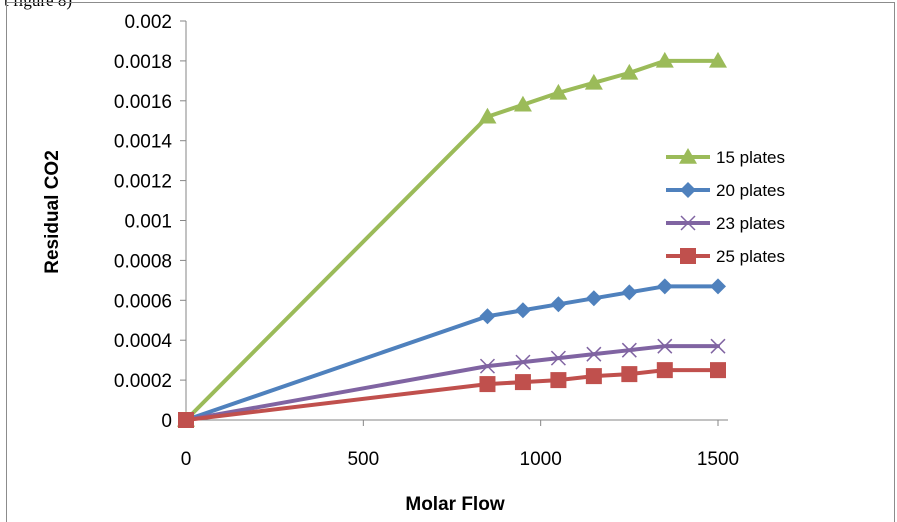  What do you see at coordinates (148, 22) in the screenshot?
I see `y-tick-label: 0.002` at bounding box center [148, 22].